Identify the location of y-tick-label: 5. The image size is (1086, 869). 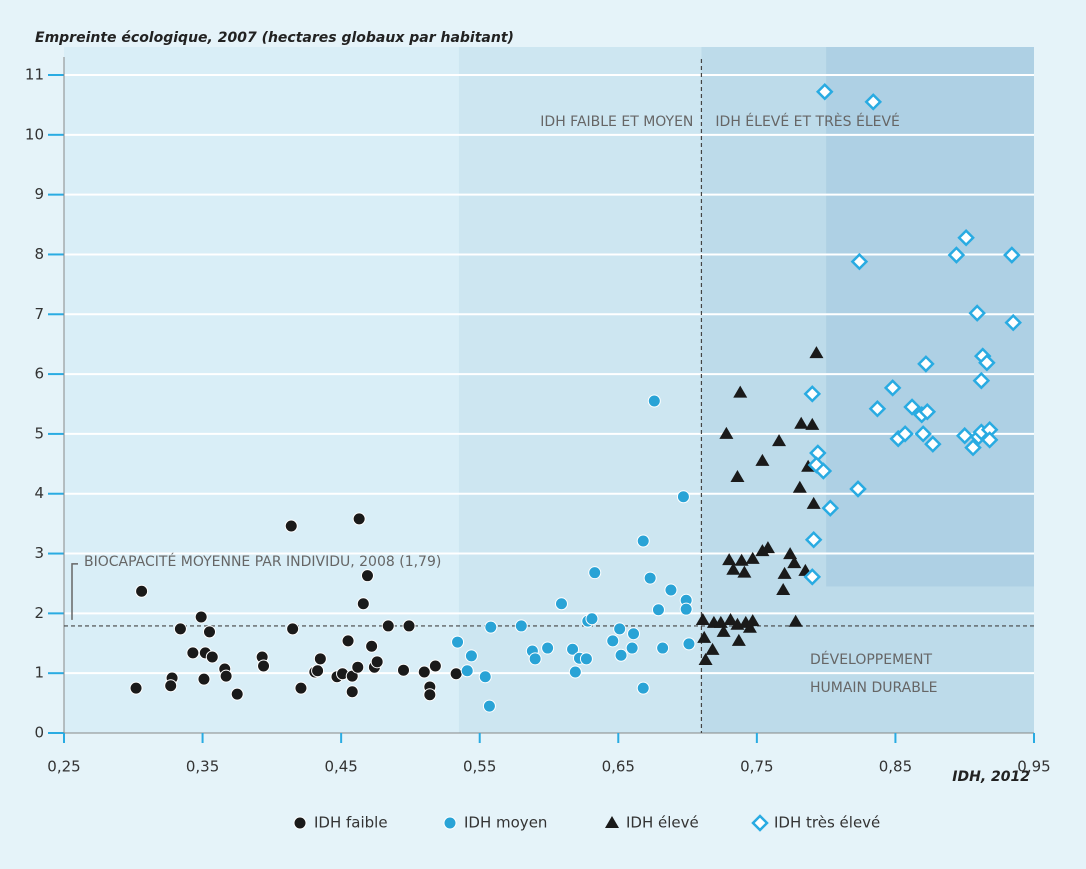
(39, 433).